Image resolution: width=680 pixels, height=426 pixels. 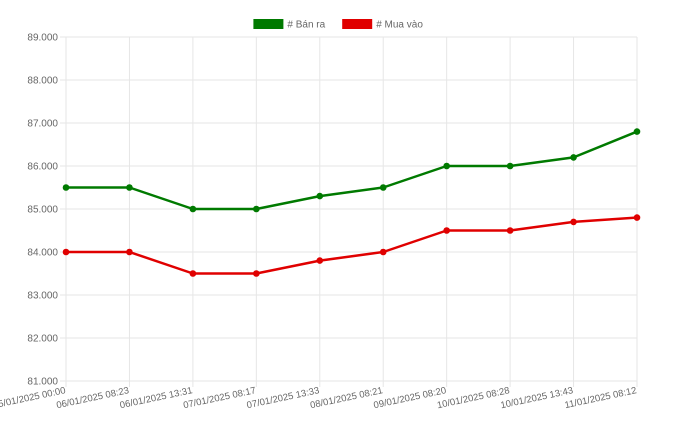 I want to click on y-tick-label: 86.000, so click(x=42, y=167).